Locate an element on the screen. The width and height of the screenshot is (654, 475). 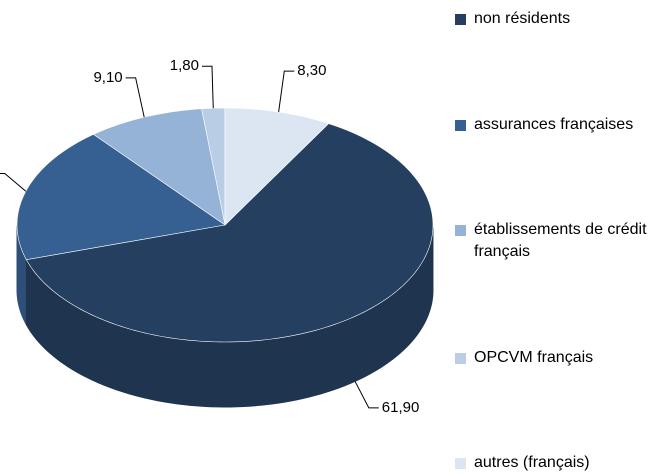
data-label: 1,80 is located at coordinates (184, 65).